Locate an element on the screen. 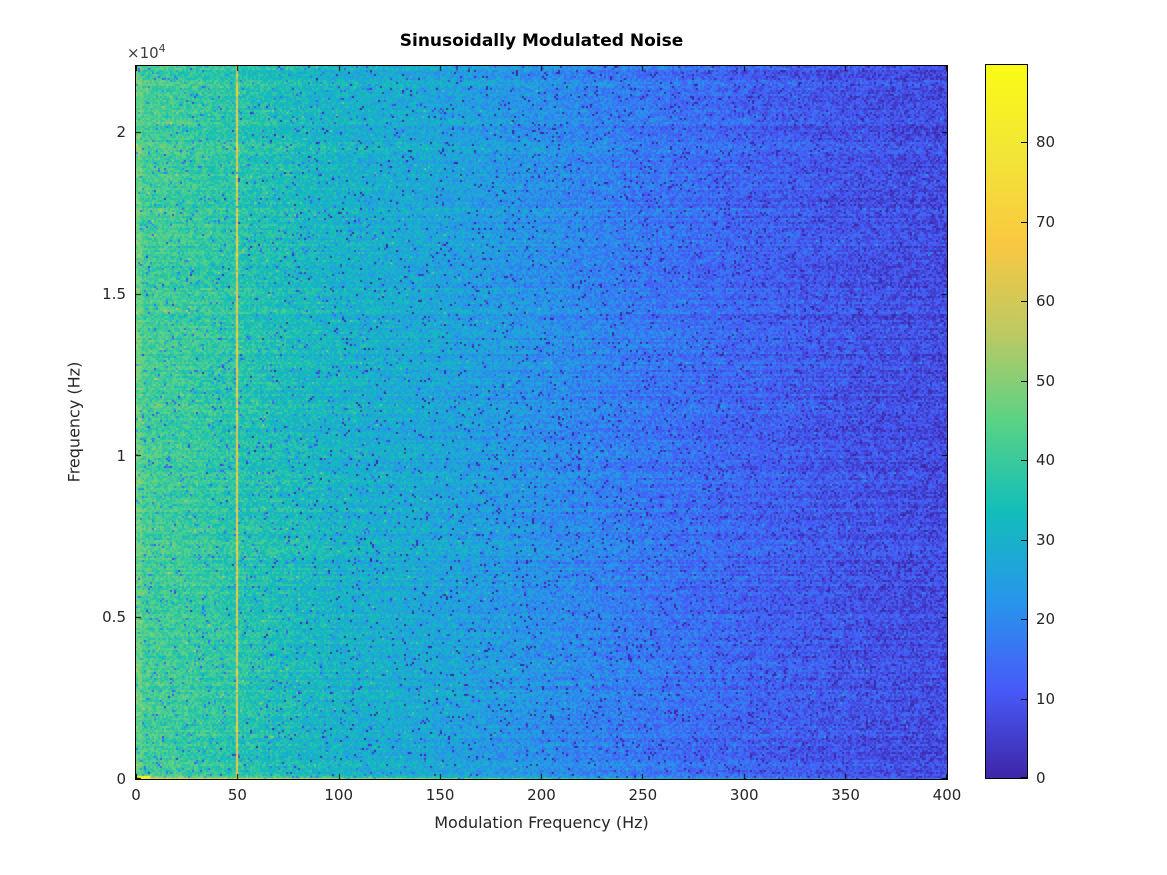  colorbar-tick-label: 60 is located at coordinates (1046, 301).